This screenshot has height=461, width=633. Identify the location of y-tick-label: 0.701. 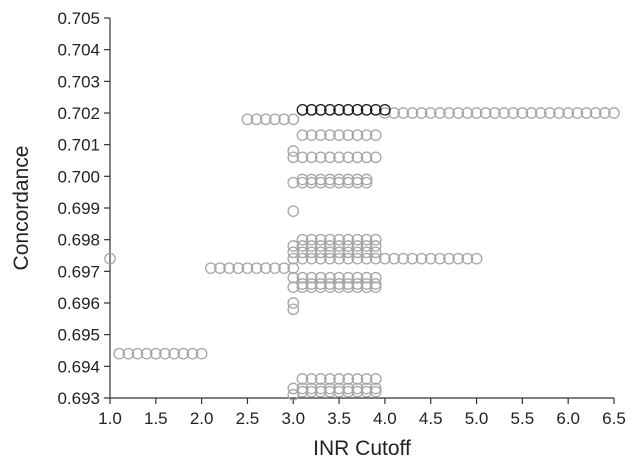
(78, 145).